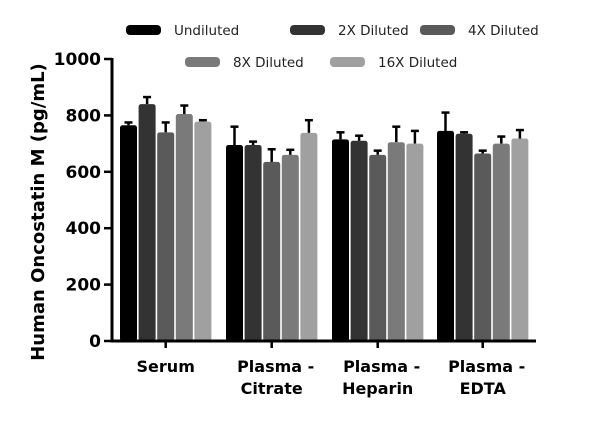 The height and width of the screenshot is (433, 600). What do you see at coordinates (373, 31) in the screenshot?
I see `legend-label: 2X Diluted` at bounding box center [373, 31].